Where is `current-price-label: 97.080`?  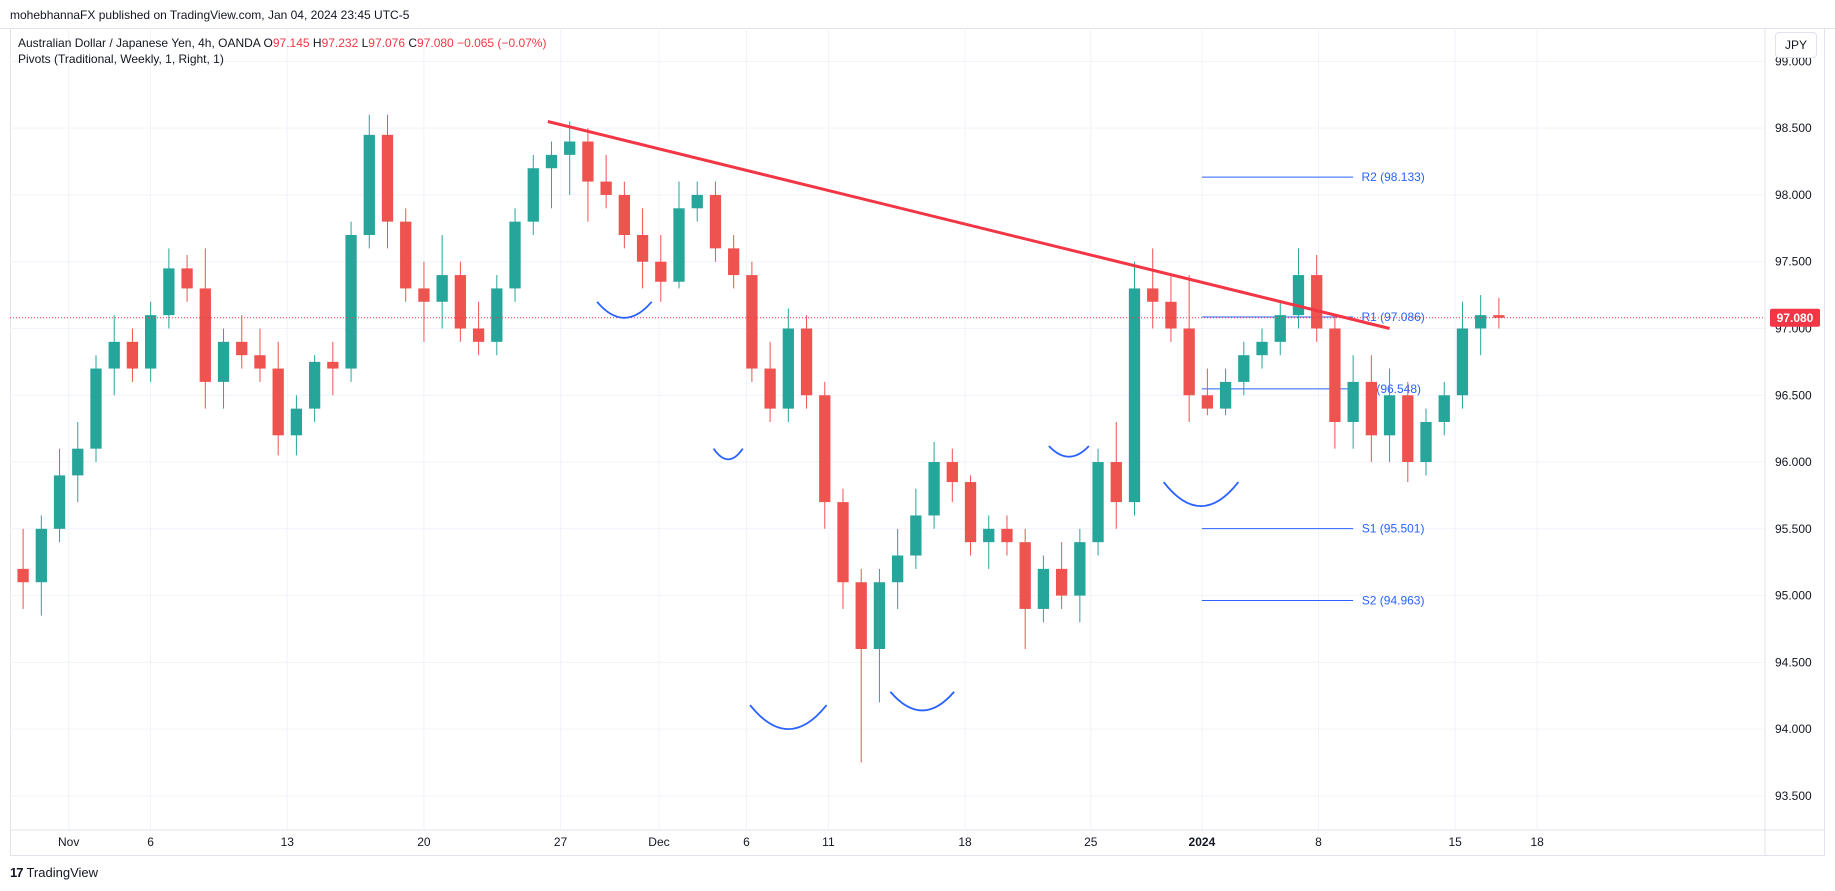 current-price-label: 97.080 is located at coordinates (1795, 318).